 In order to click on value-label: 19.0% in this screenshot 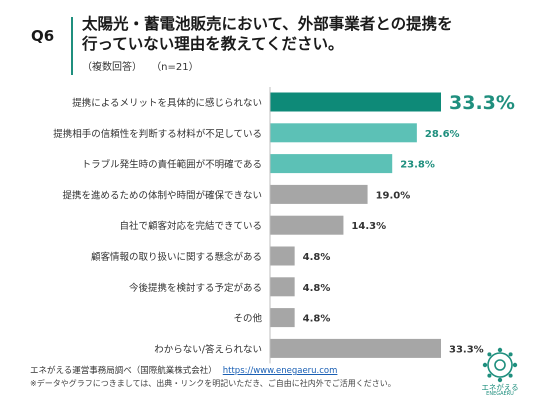, I will do `click(393, 195)`.